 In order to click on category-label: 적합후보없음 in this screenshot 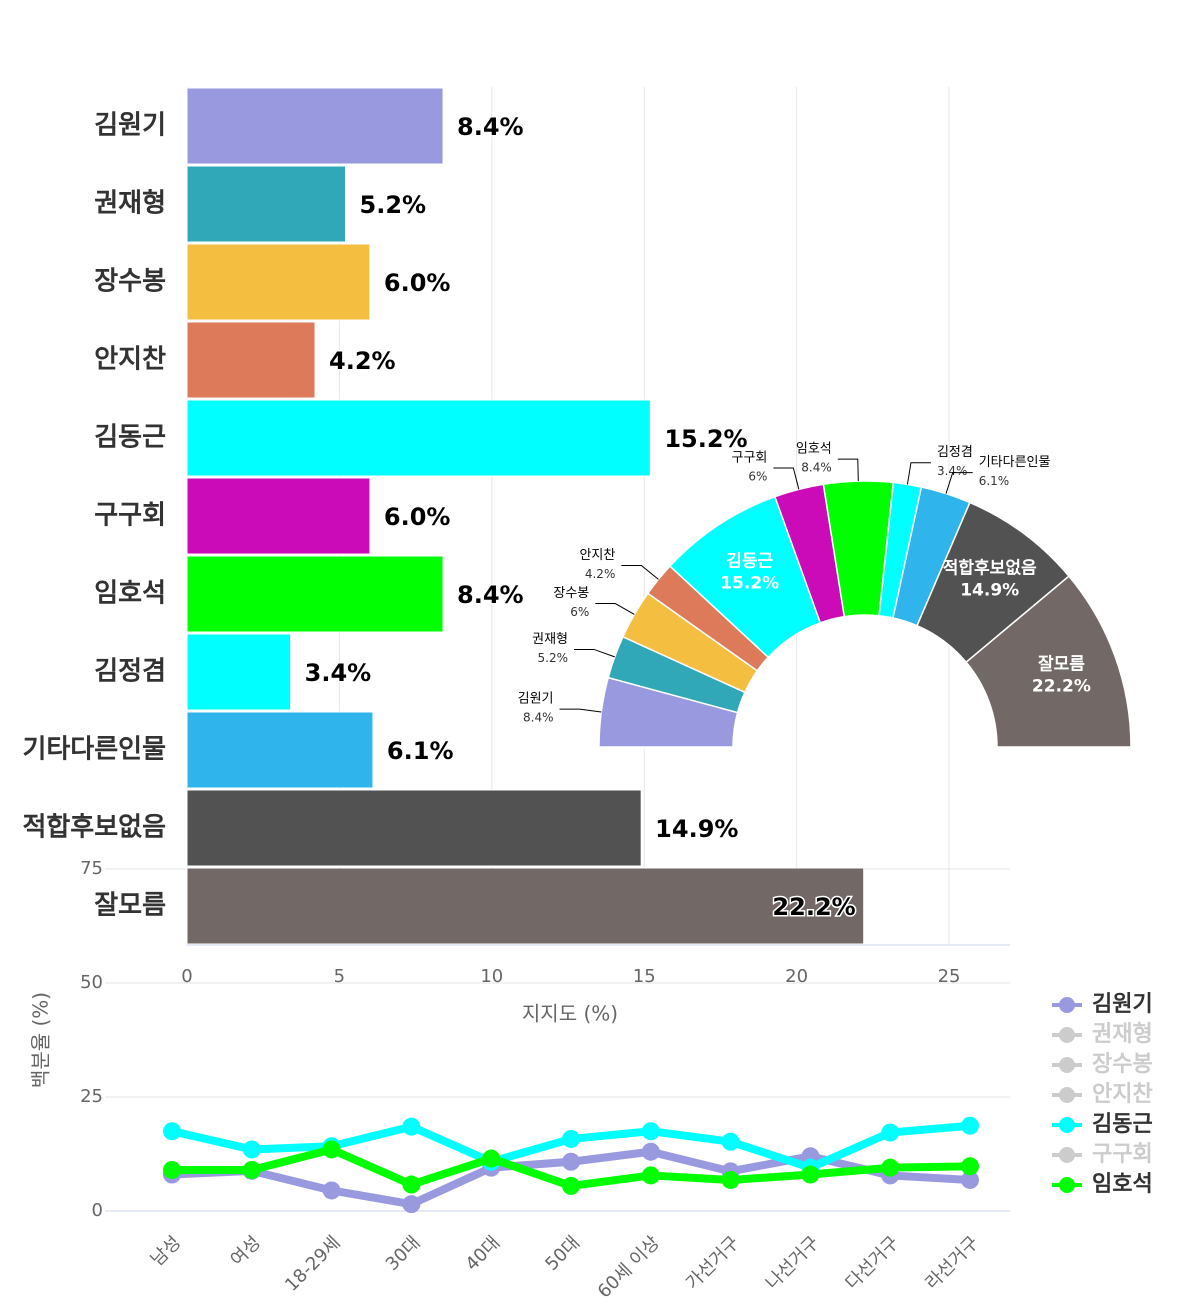, I will do `click(94, 828)`.